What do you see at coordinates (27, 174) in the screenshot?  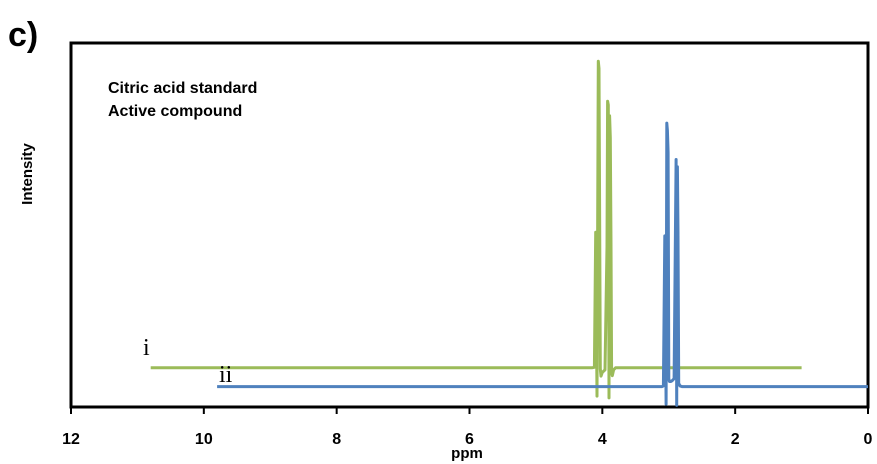 I see `y-axis-label: Intensity` at bounding box center [27, 174].